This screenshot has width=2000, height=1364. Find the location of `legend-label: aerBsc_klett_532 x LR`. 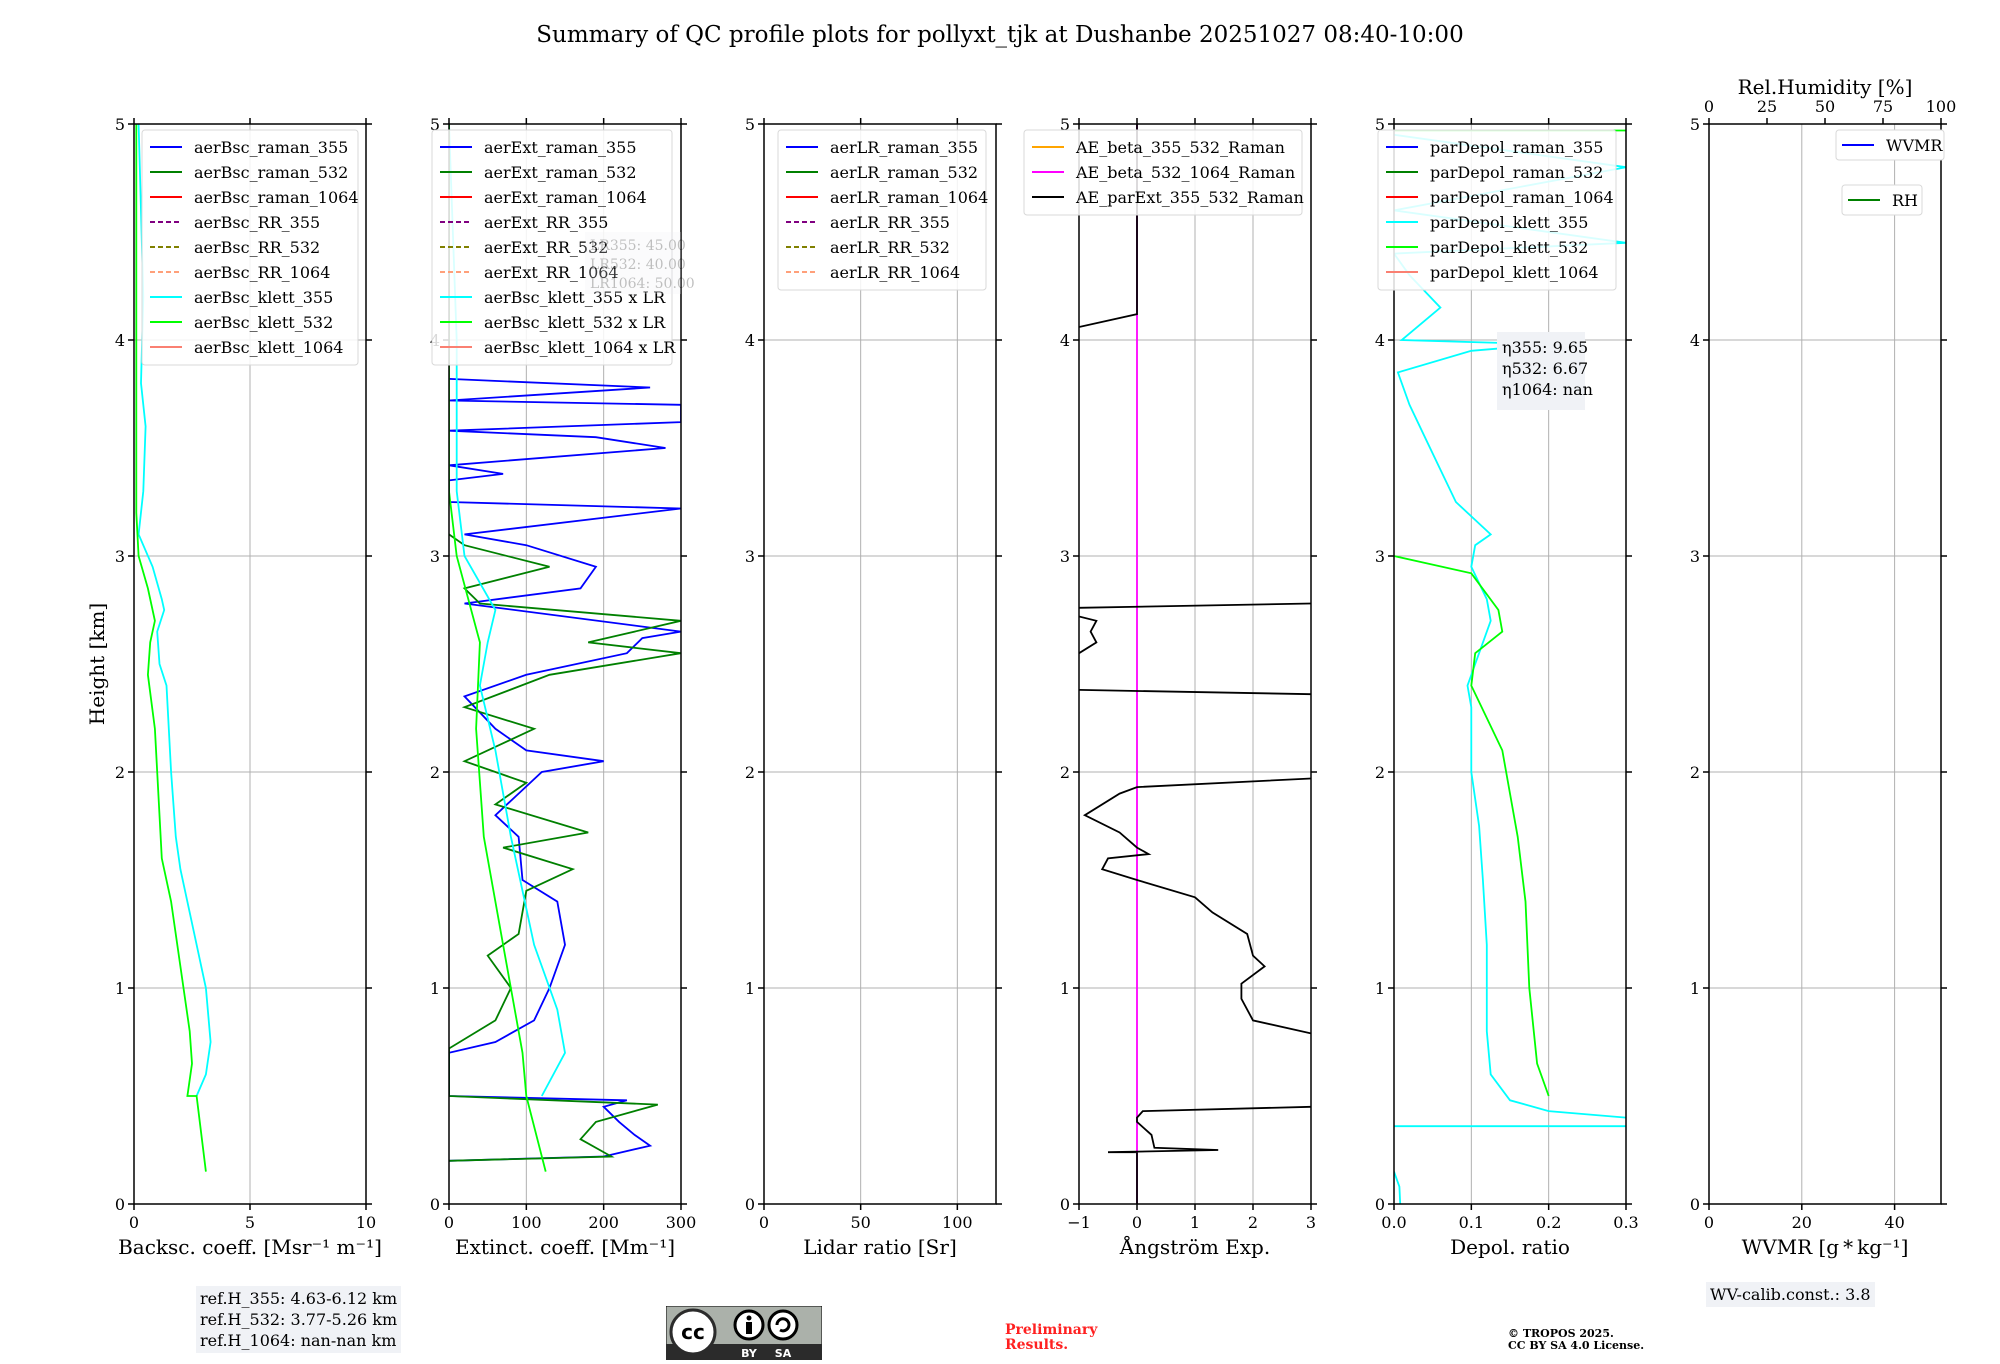

legend-label: aerBsc_klett_532 x LR is located at coordinates (575, 322).